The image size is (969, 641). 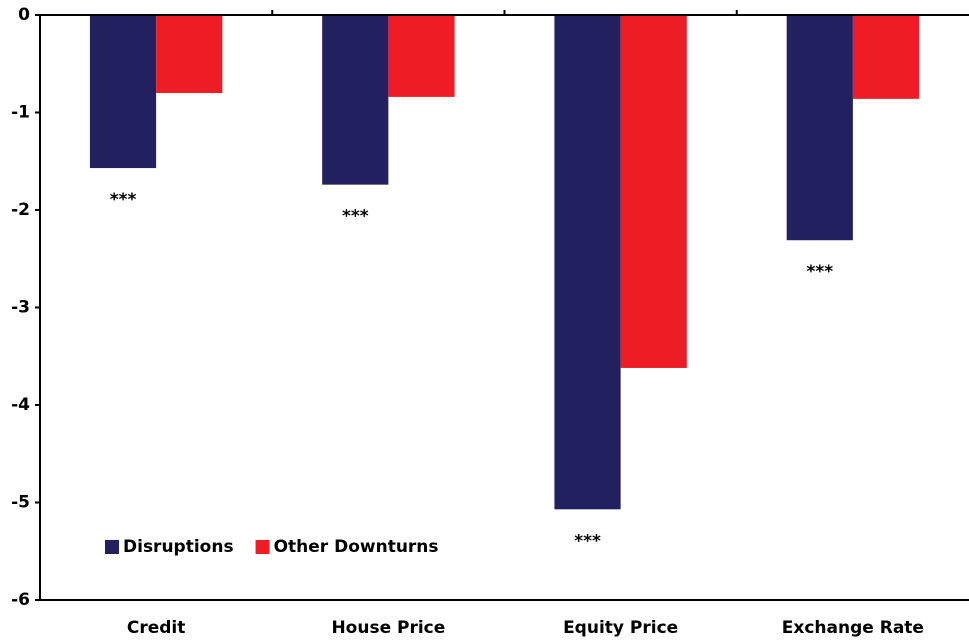 I want to click on legend-label: Disruptions, so click(x=178, y=547).